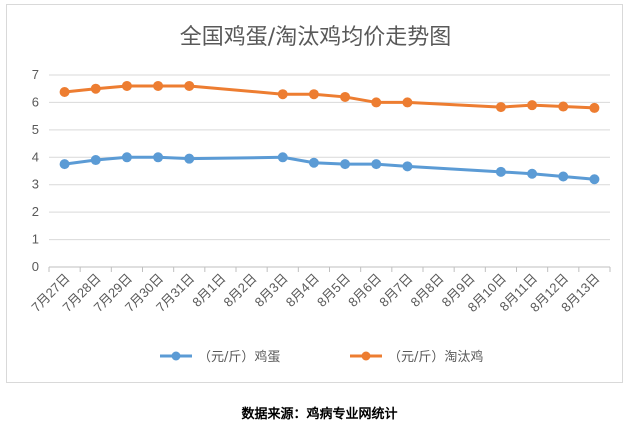  I want to click on y-tick-label: 3, so click(35, 184).